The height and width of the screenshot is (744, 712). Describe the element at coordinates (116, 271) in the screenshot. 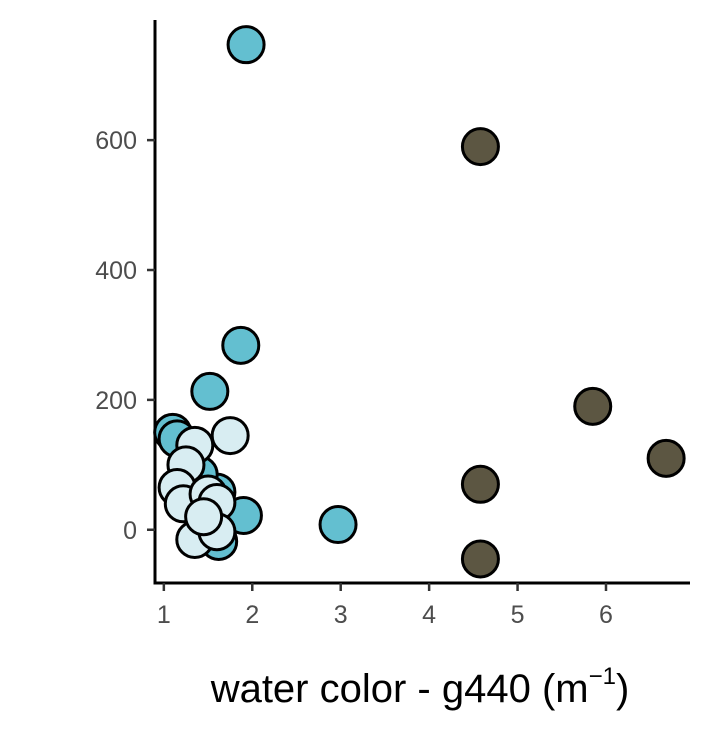

I see `y-tick-label: 400` at that location.